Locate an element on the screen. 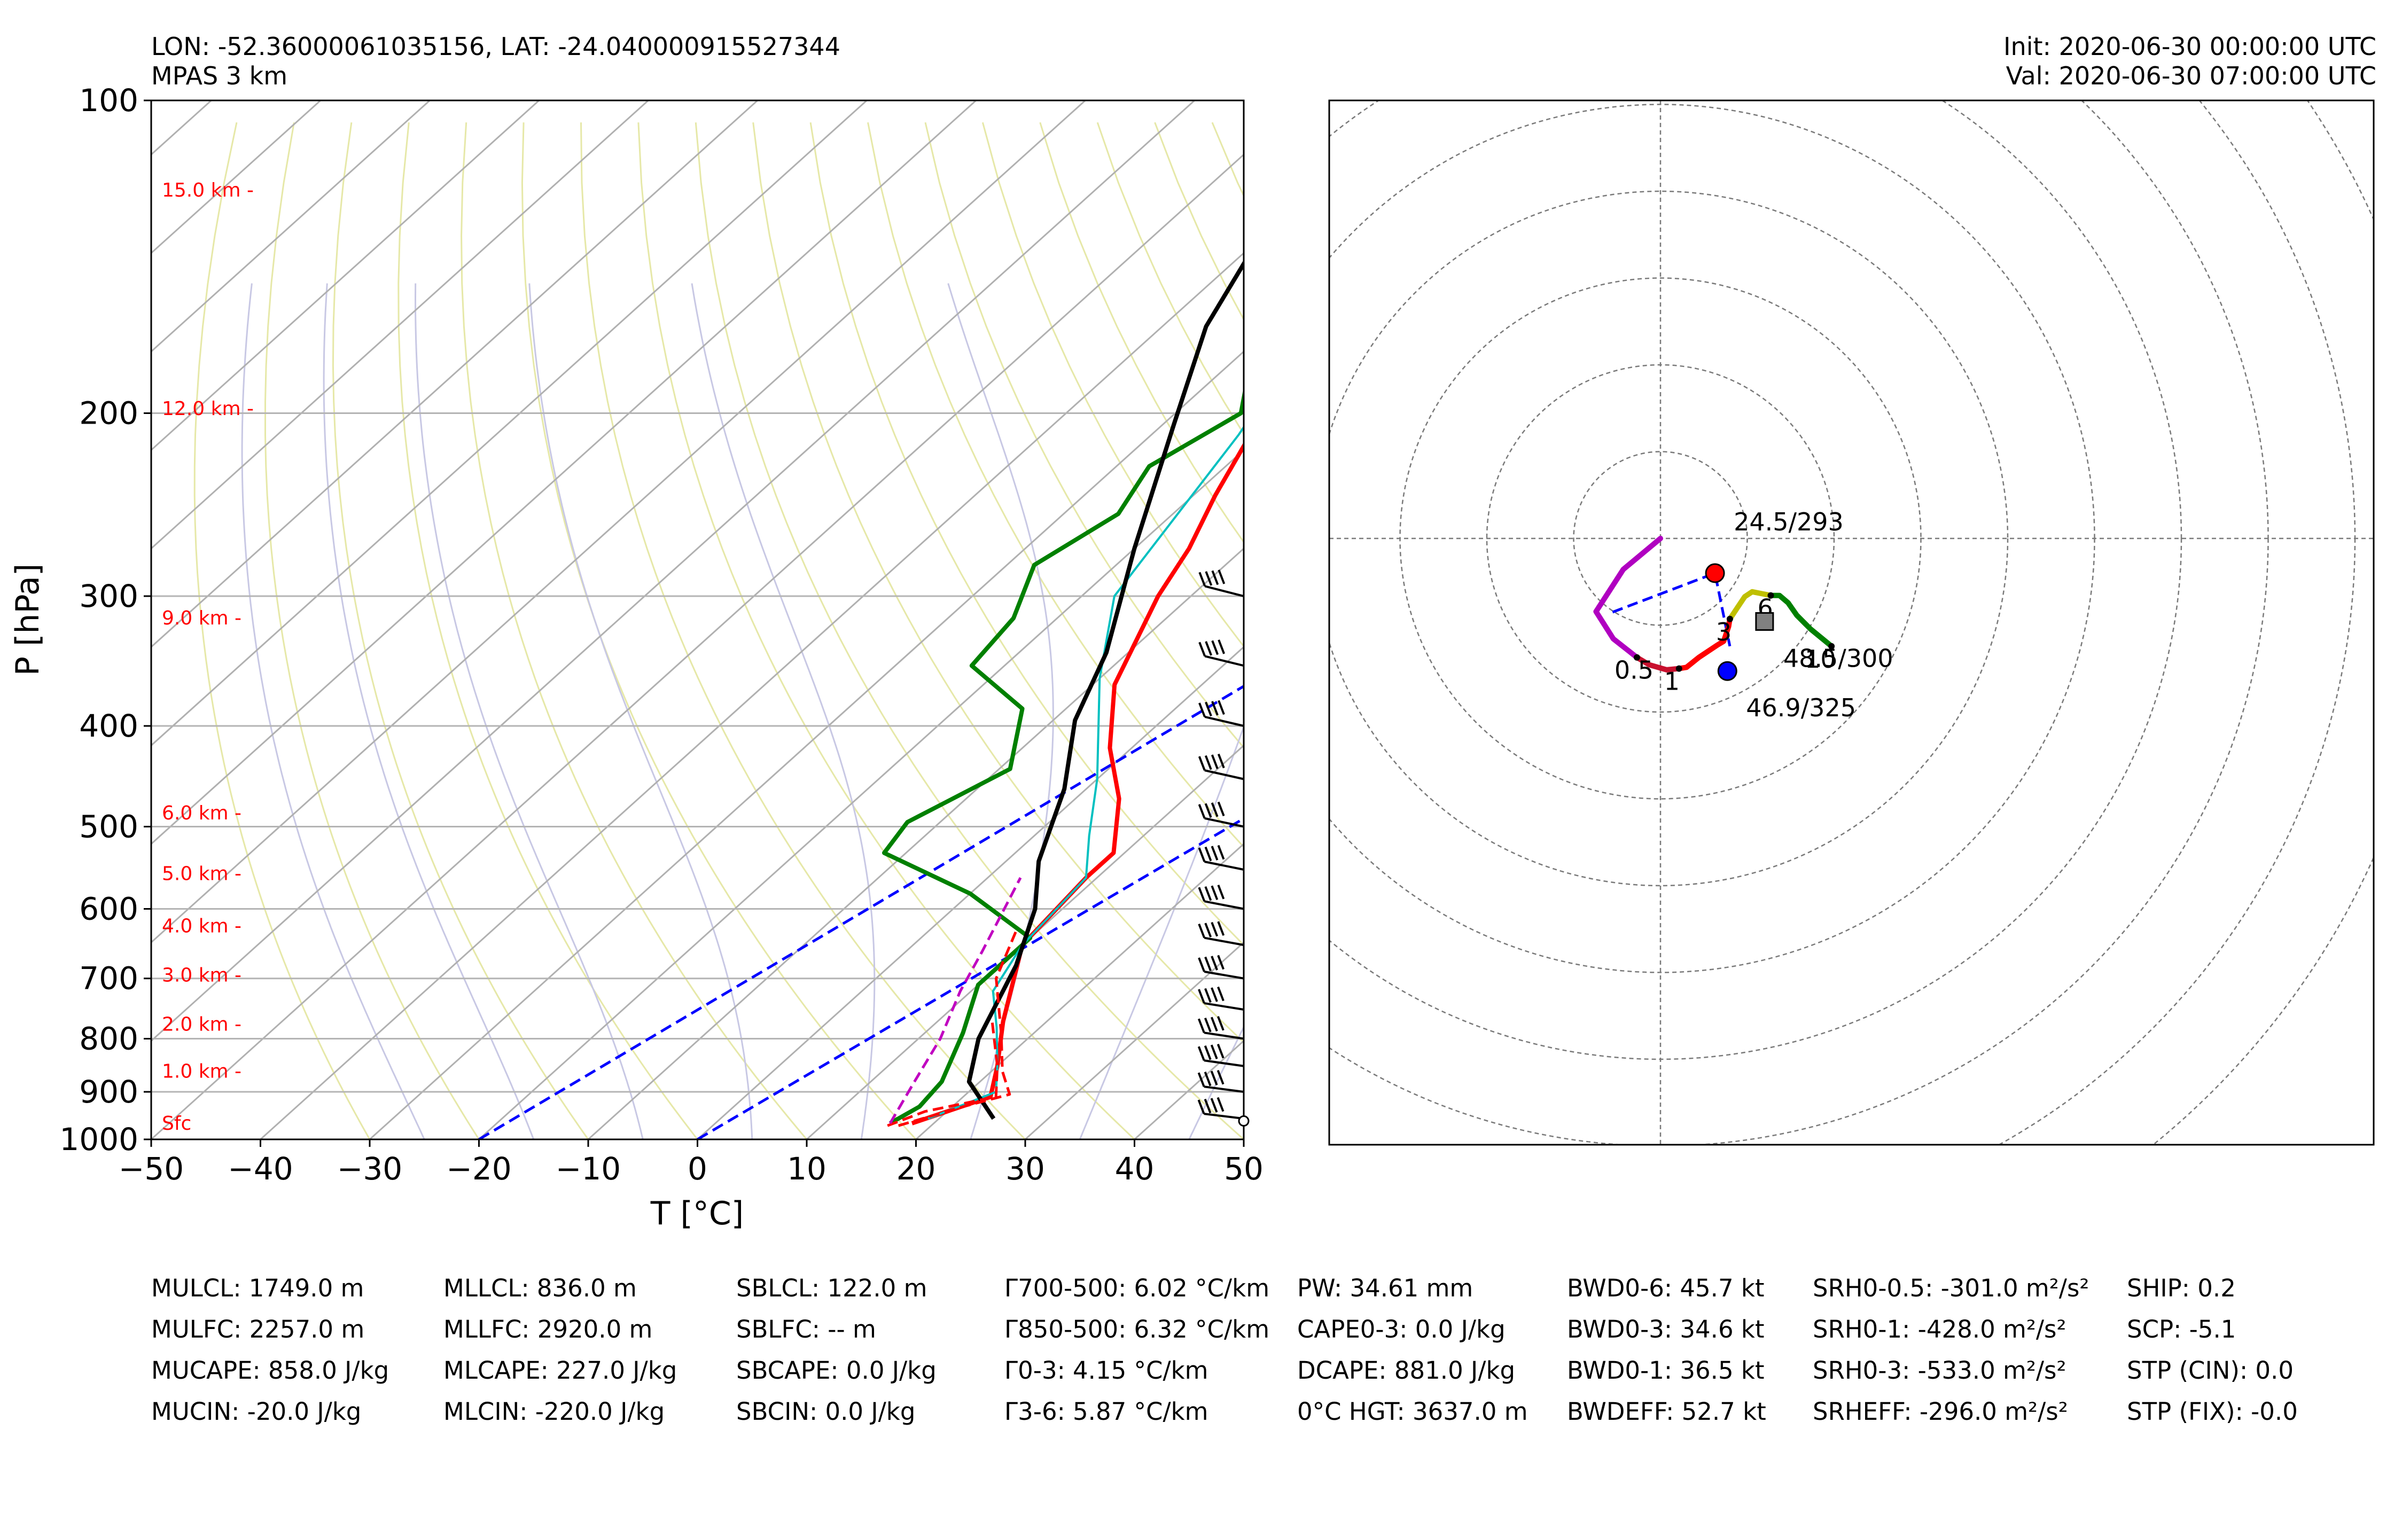 The width and height of the screenshot is (2402, 1540). left-mover-label: 46.9/325 is located at coordinates (1801, 707).